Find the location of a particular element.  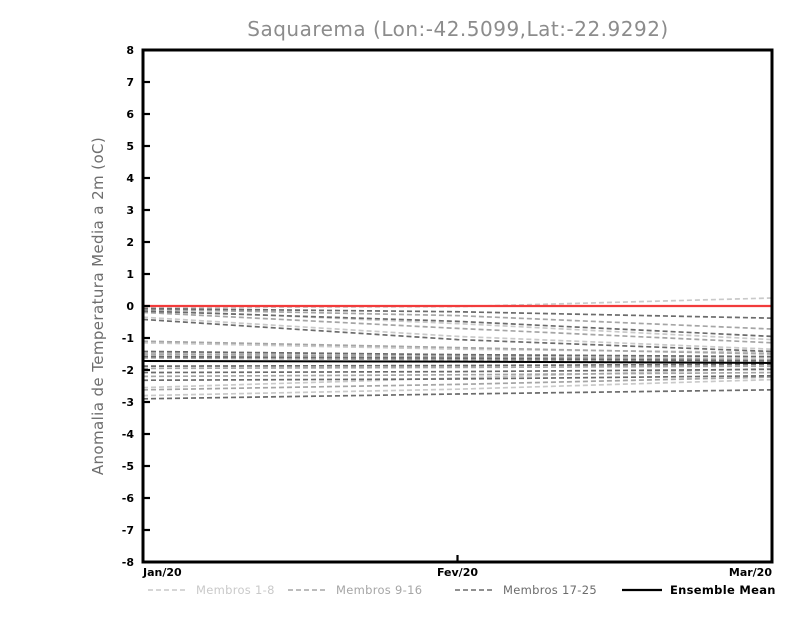

y-tick-label: 8 is located at coordinates (130, 50).